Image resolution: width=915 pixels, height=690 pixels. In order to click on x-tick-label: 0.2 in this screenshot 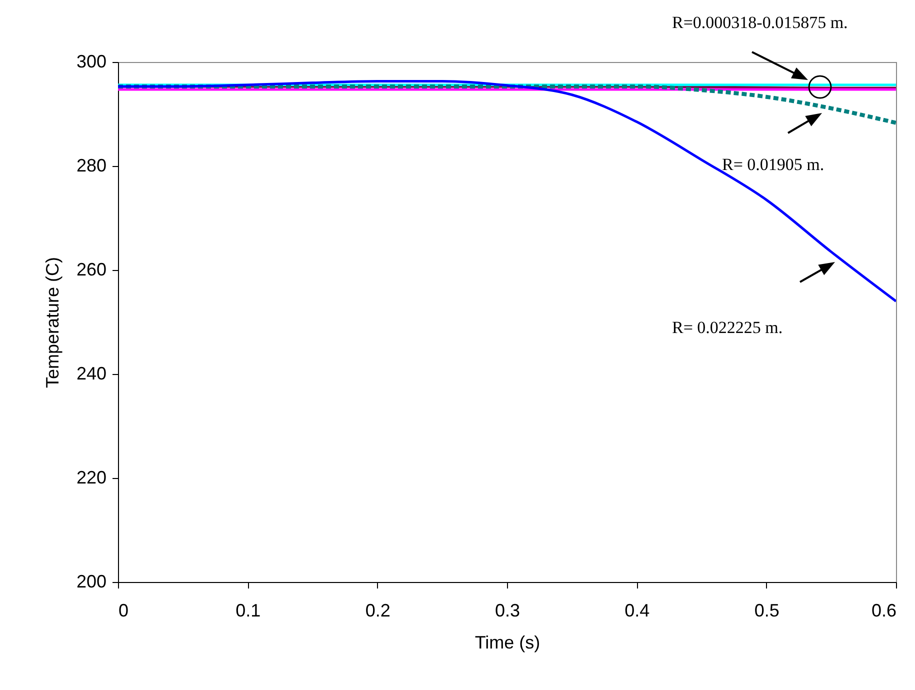, I will do `click(377, 610)`.